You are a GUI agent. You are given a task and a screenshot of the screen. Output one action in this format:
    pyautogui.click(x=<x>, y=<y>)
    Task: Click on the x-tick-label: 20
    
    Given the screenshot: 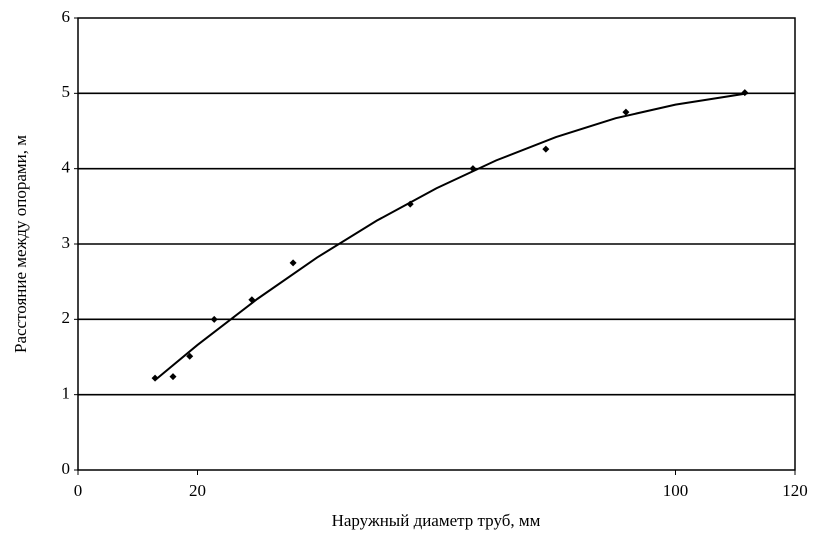 What is the action you would take?
    pyautogui.click(x=197, y=490)
    